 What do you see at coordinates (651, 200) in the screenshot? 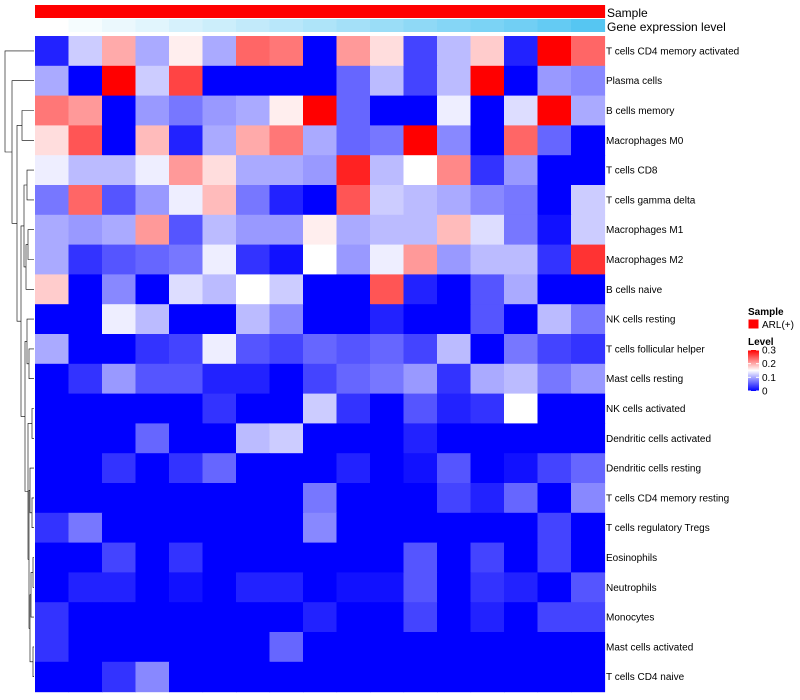
I see `row-label: T cells gamma delta` at bounding box center [651, 200].